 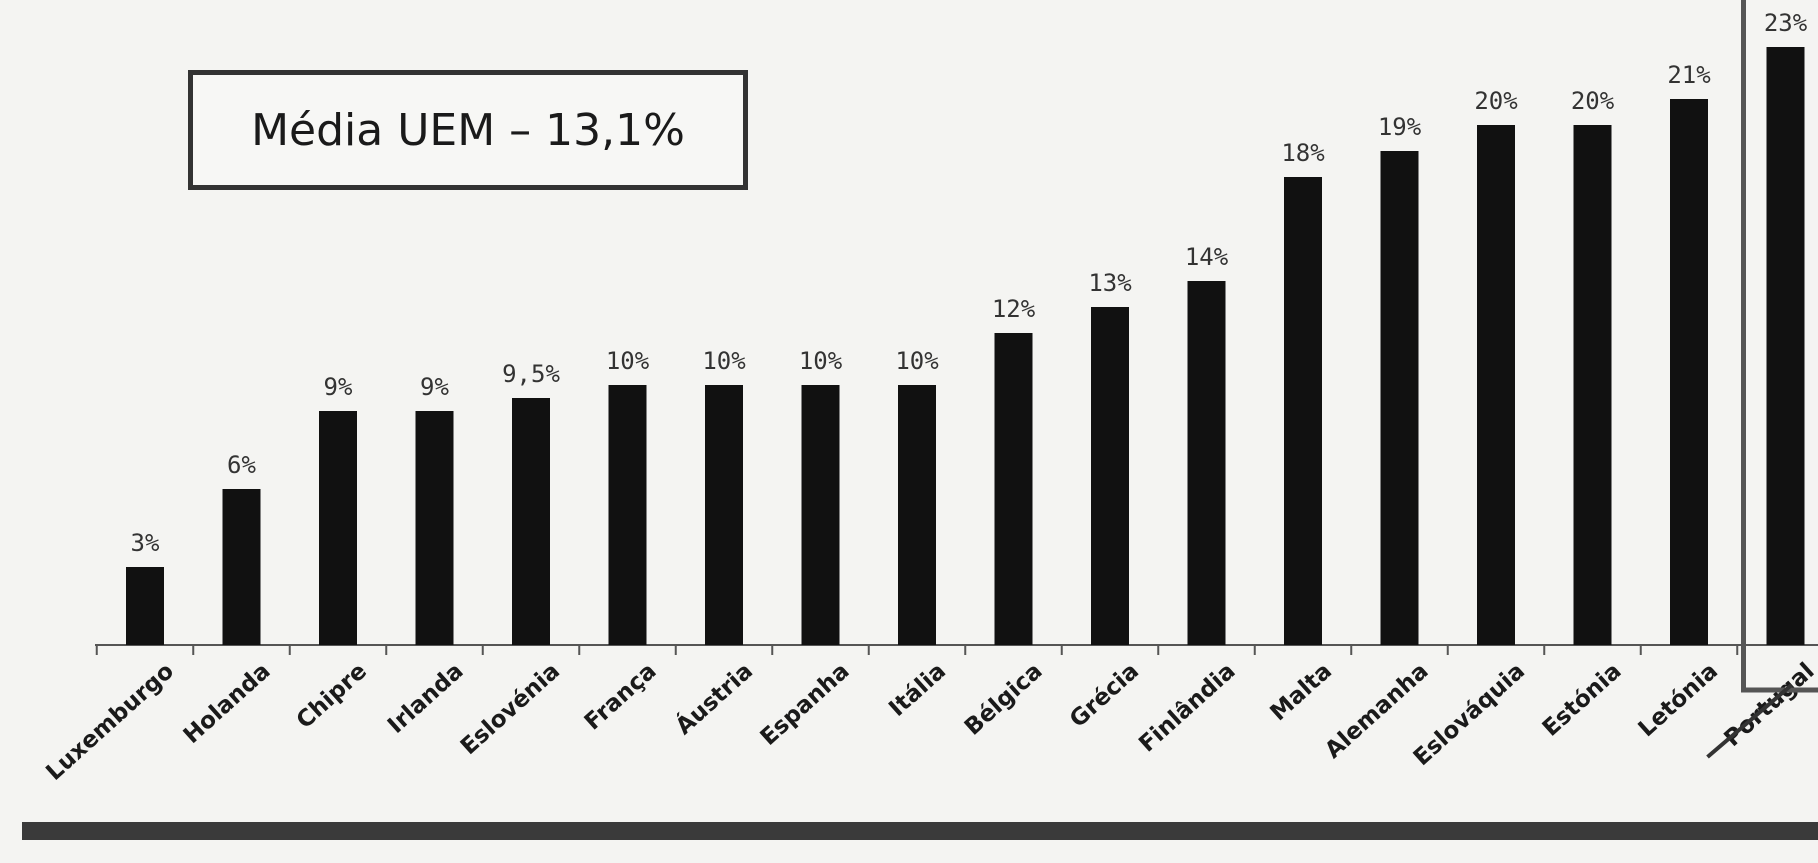 What do you see at coordinates (531, 374) in the screenshot?
I see `data-label-5: 9,5%` at bounding box center [531, 374].